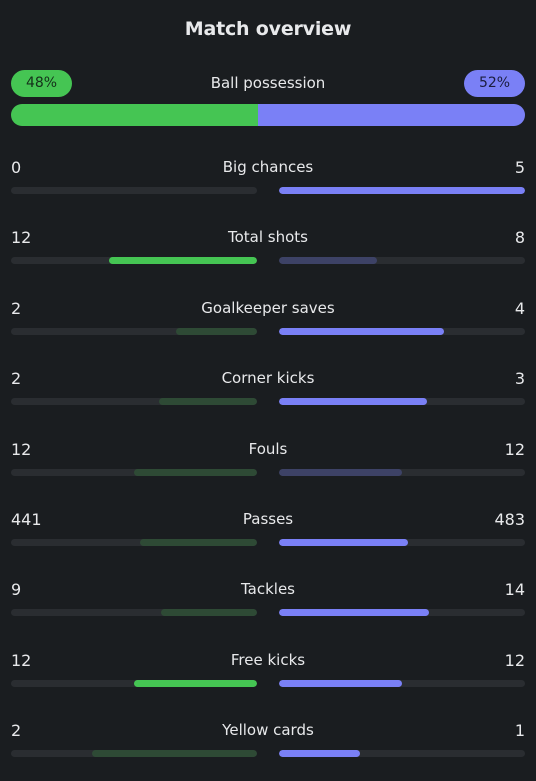 This screenshot has width=536, height=781. Describe the element at coordinates (268, 29) in the screenshot. I see `page-title: Match overview` at that location.